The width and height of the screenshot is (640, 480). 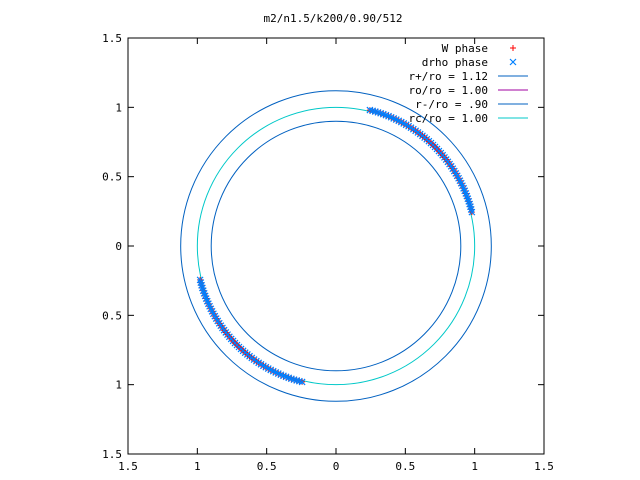 I want to click on legend-label: ro/ro = 1.00, so click(x=448, y=90).